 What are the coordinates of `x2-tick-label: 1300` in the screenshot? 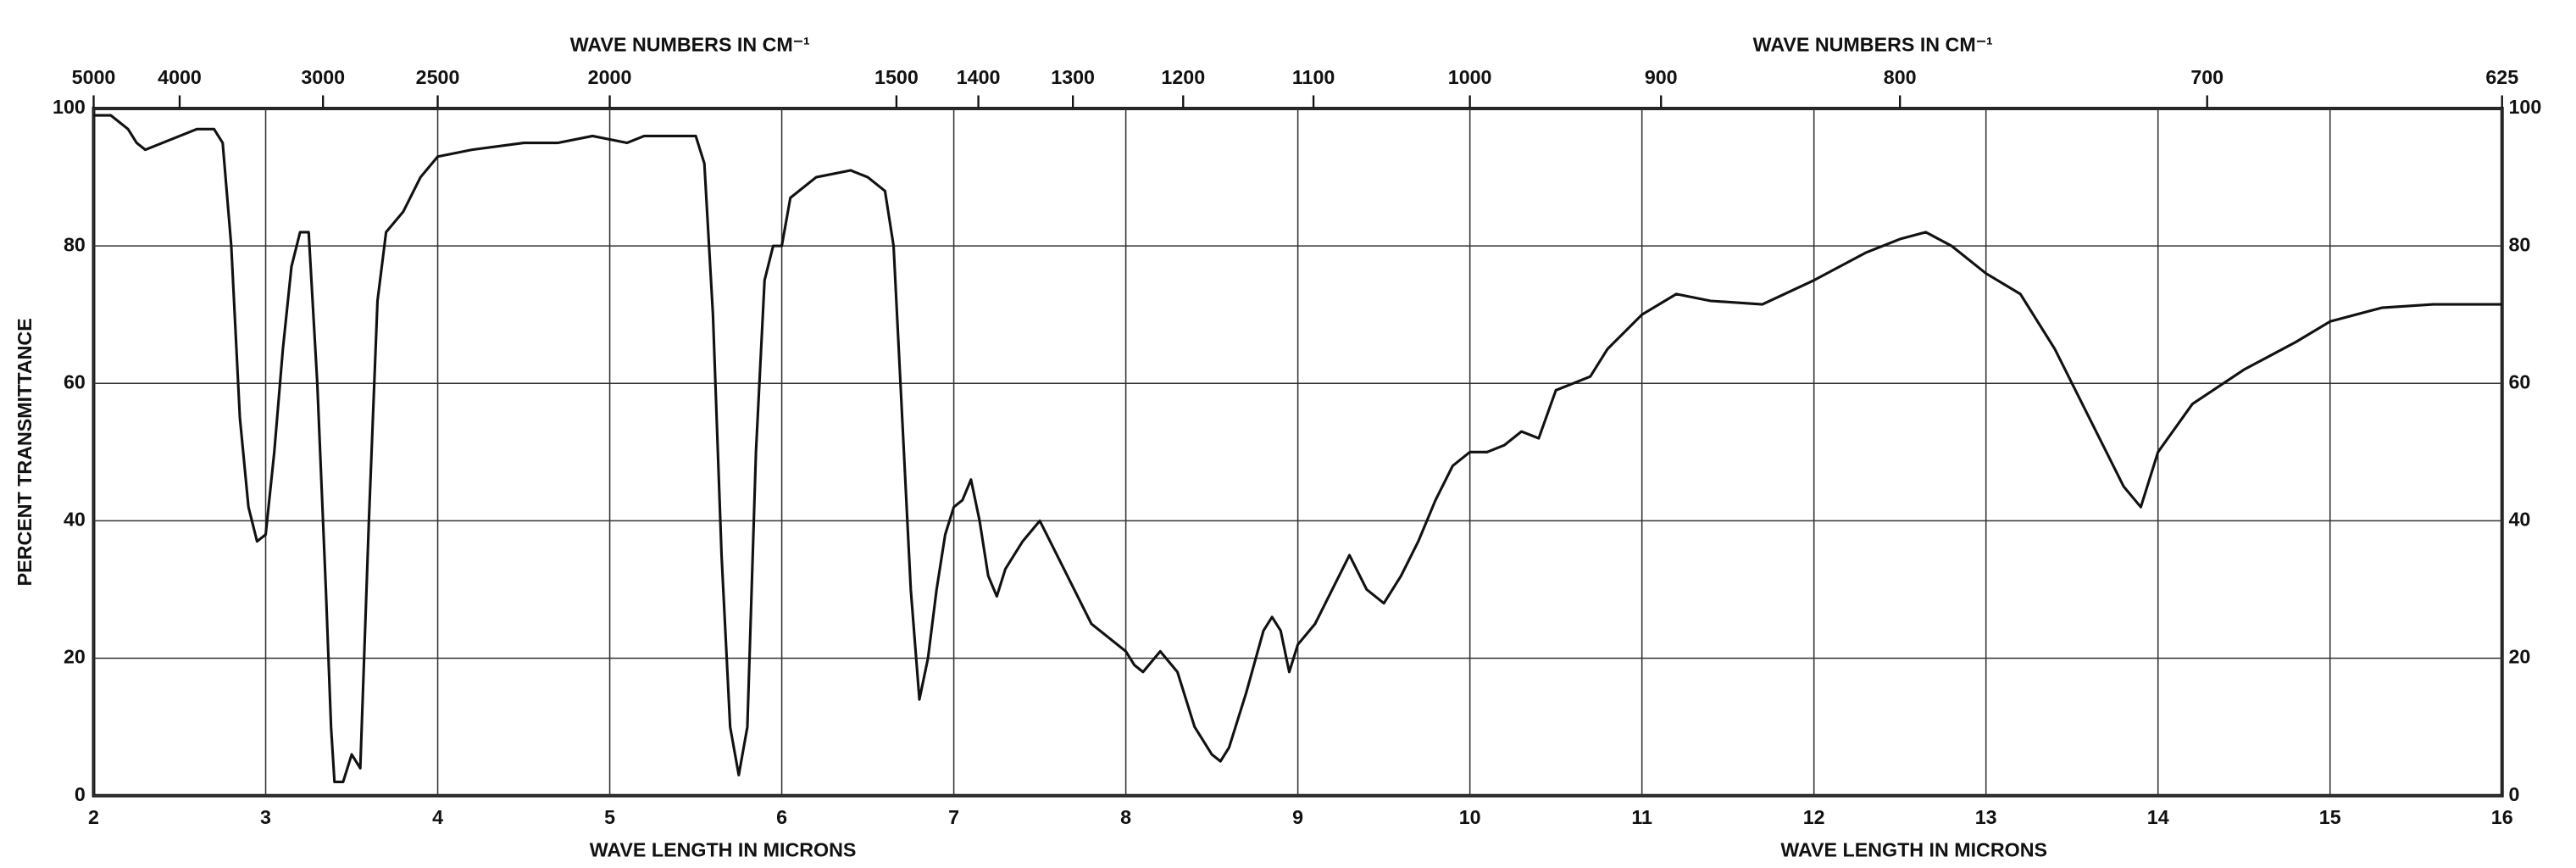 It's located at (1073, 77).